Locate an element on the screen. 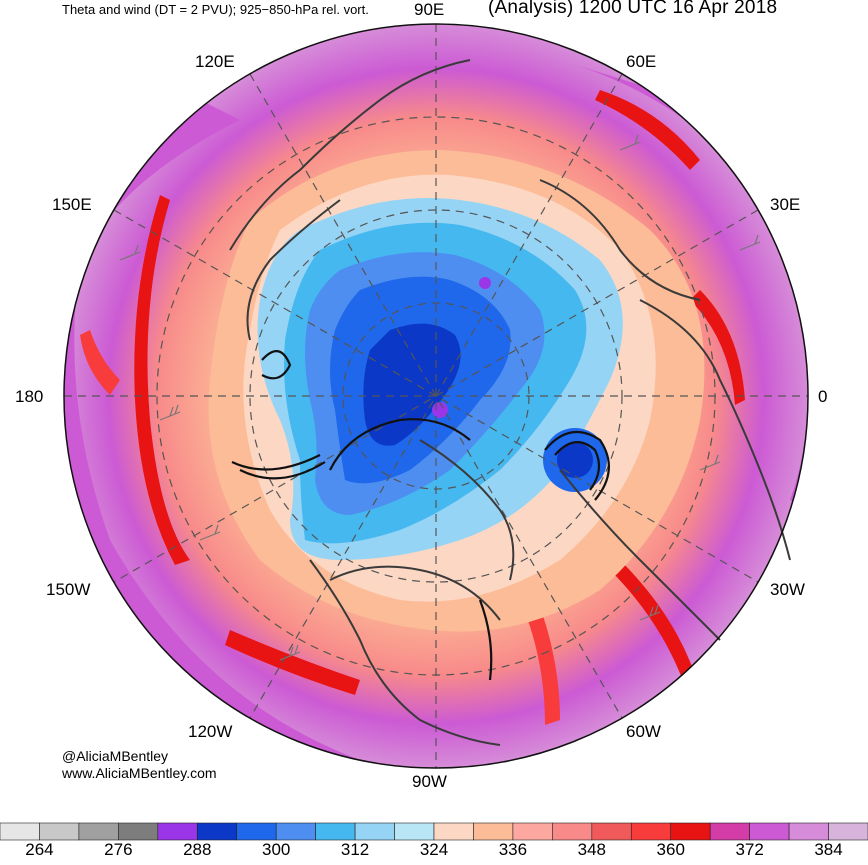 This screenshot has height=865, width=868. lon-label-60e: 60E is located at coordinates (641, 61).